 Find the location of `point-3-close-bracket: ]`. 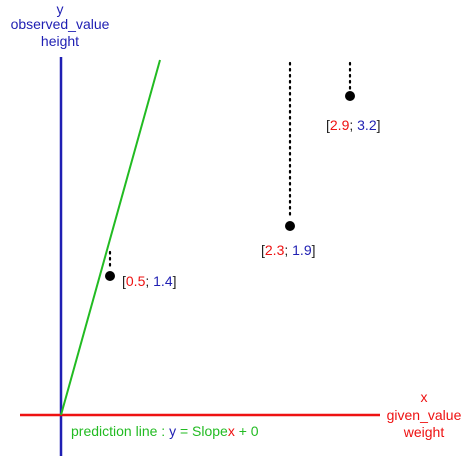

point-3-close-bracket: ] is located at coordinates (379, 125).